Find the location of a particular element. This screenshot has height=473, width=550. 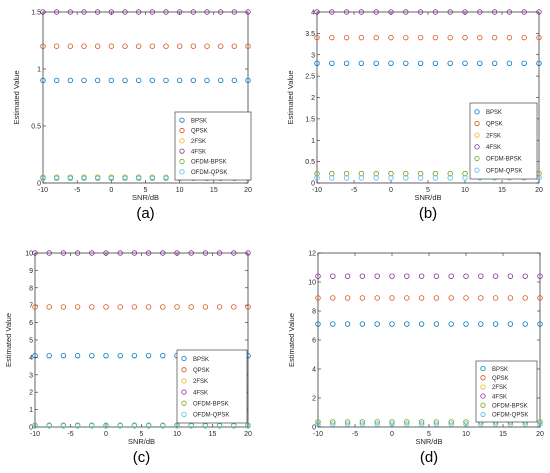

x-tick-label: 0 is located at coordinates (111, 190).